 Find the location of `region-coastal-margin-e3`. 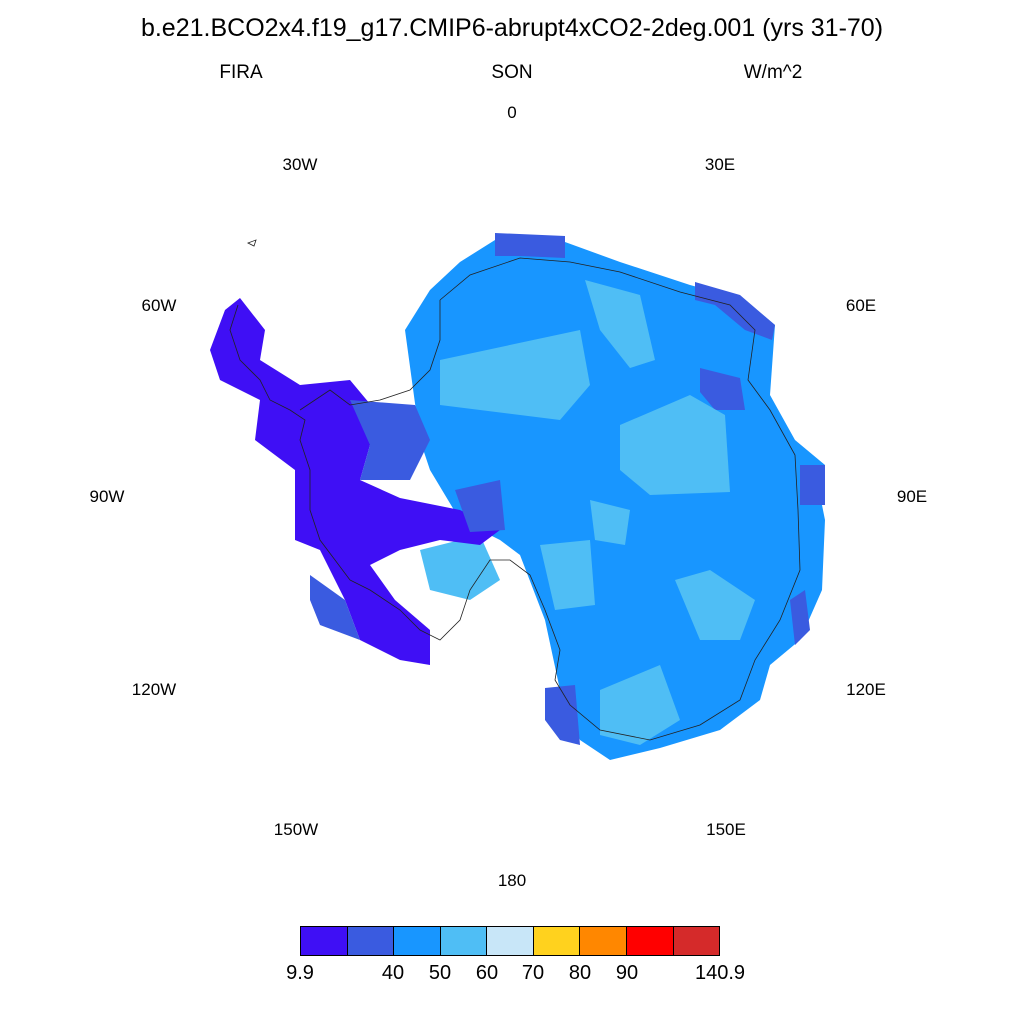

region-coastal-margin-e3 is located at coordinates (812, 485).